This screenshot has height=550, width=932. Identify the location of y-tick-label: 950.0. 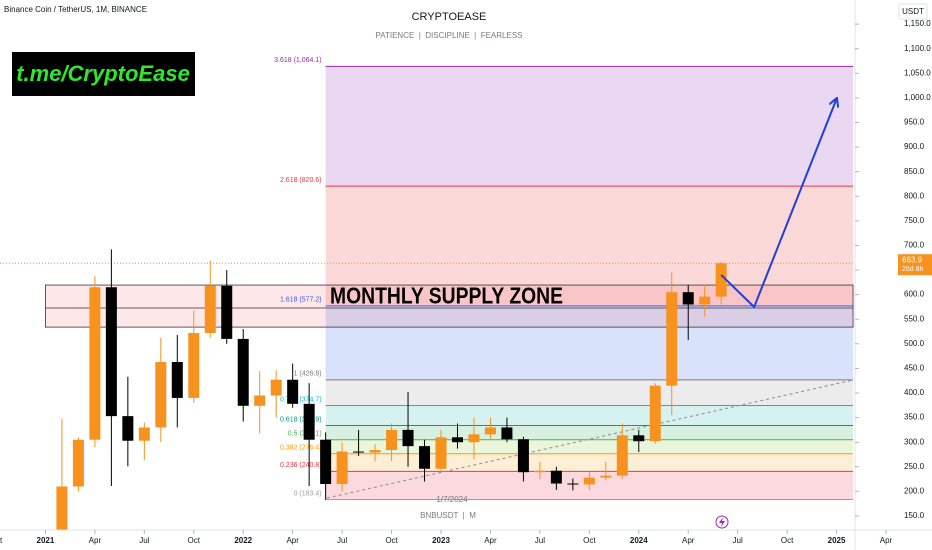
(914, 122).